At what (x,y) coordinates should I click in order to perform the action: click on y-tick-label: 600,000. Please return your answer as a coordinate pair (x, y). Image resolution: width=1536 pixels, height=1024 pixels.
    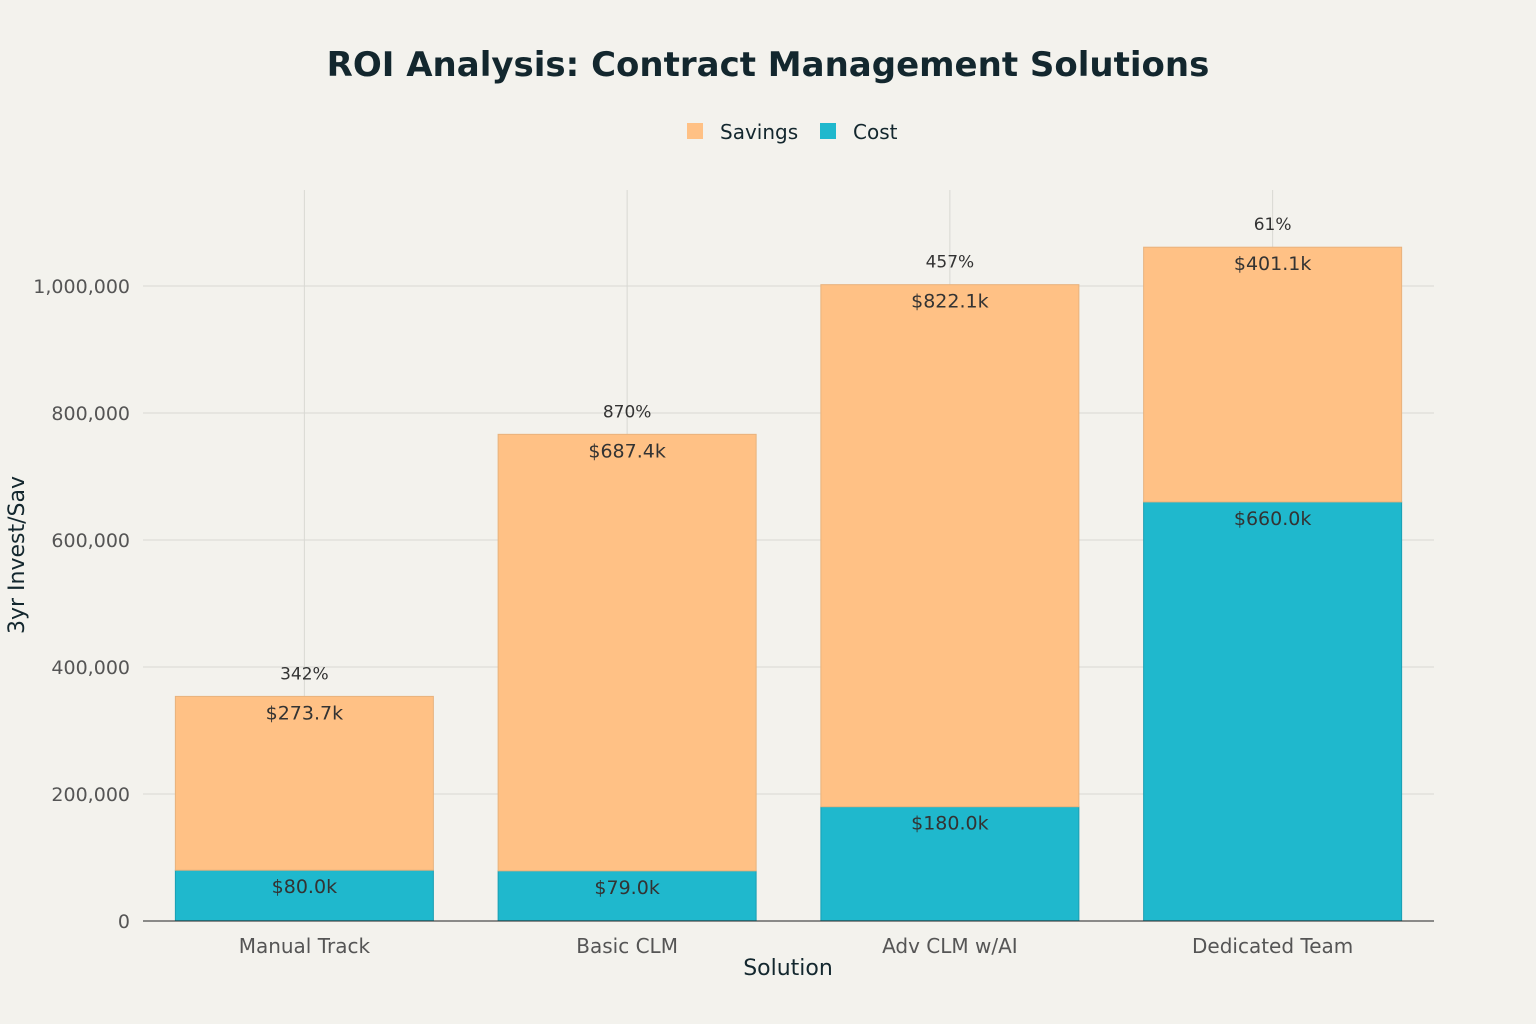
    Looking at the image, I should click on (90, 541).